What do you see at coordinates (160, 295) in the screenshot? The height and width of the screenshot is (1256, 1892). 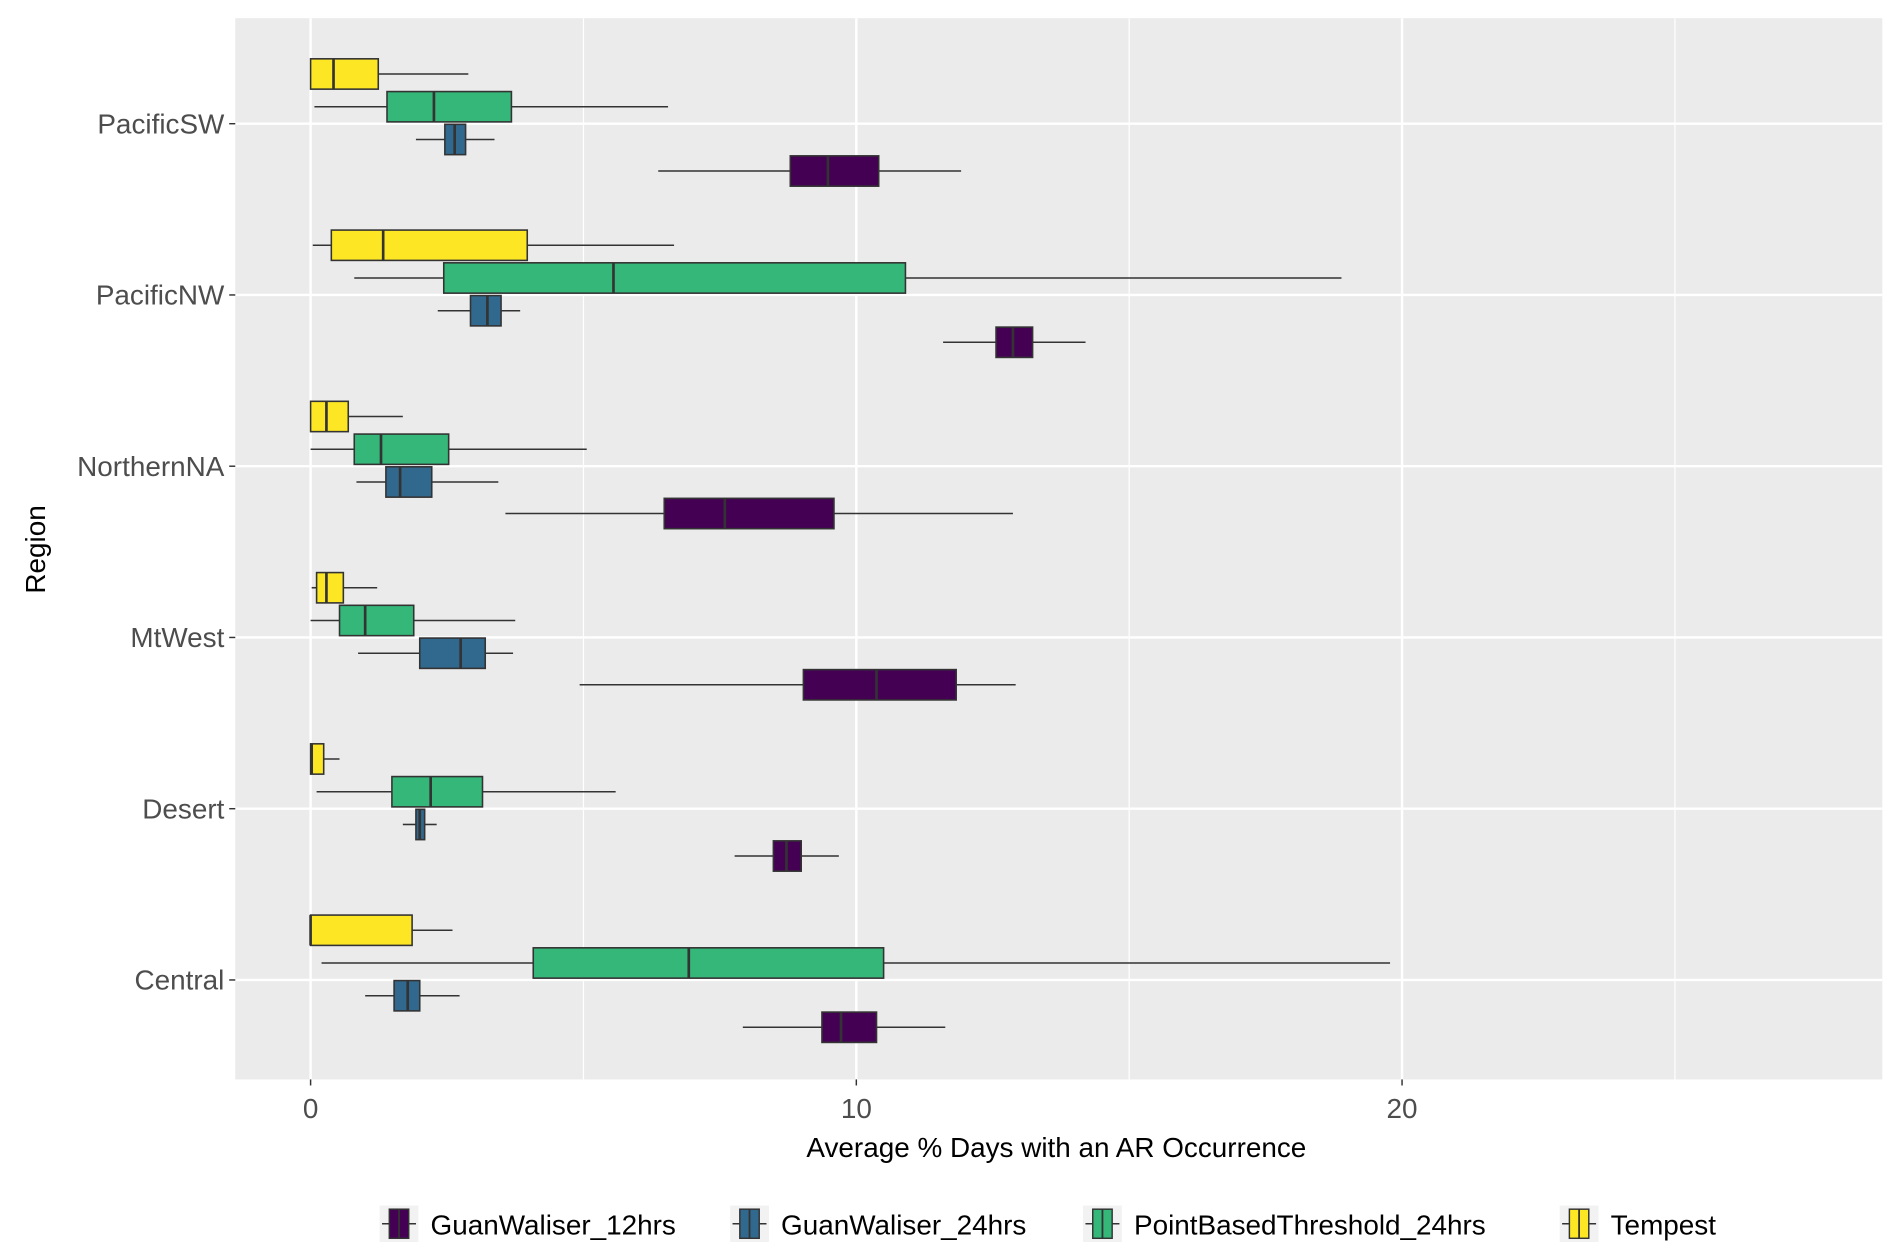 I see `y-tick-label: PacificNW` at bounding box center [160, 295].